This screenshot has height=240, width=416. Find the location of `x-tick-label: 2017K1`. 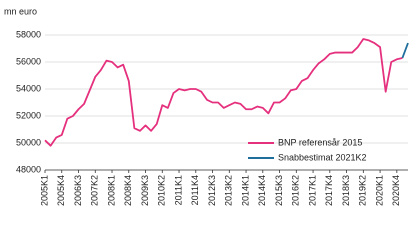

x-tick-label: 2017K1 is located at coordinates (312, 190).